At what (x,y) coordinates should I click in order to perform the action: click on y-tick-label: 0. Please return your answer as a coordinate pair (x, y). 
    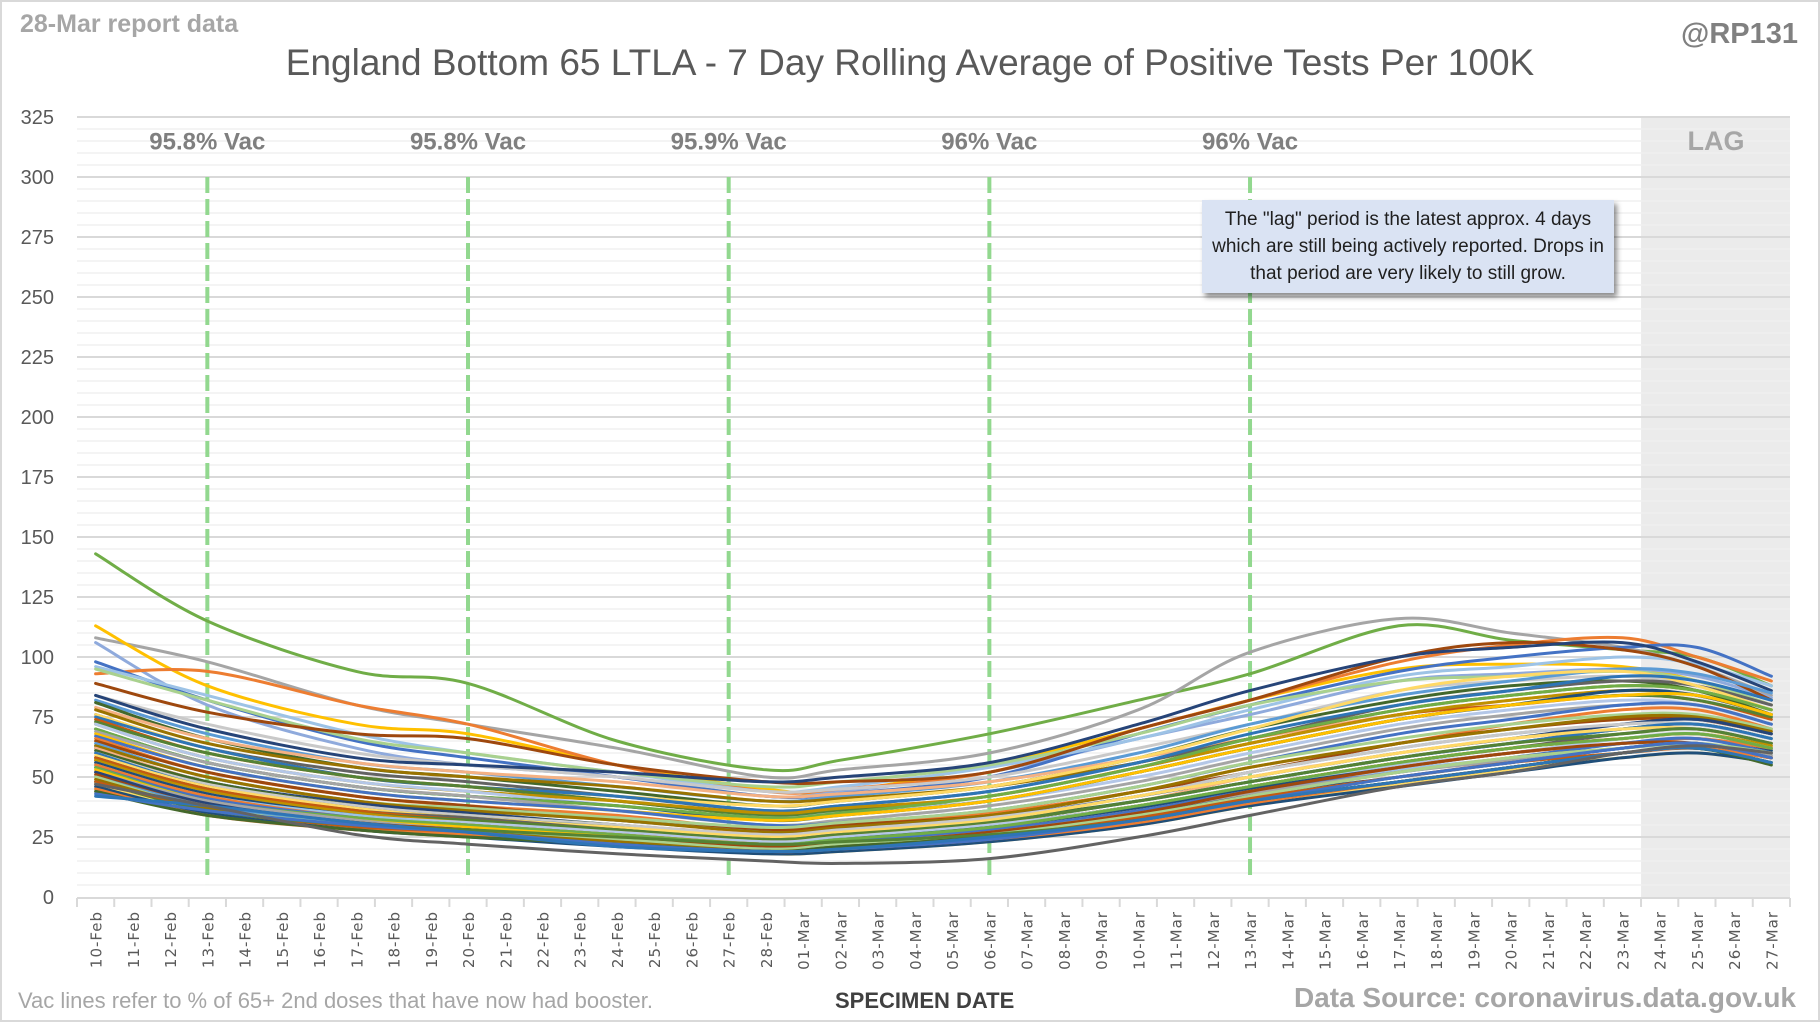
    Looking at the image, I should click on (48, 898).